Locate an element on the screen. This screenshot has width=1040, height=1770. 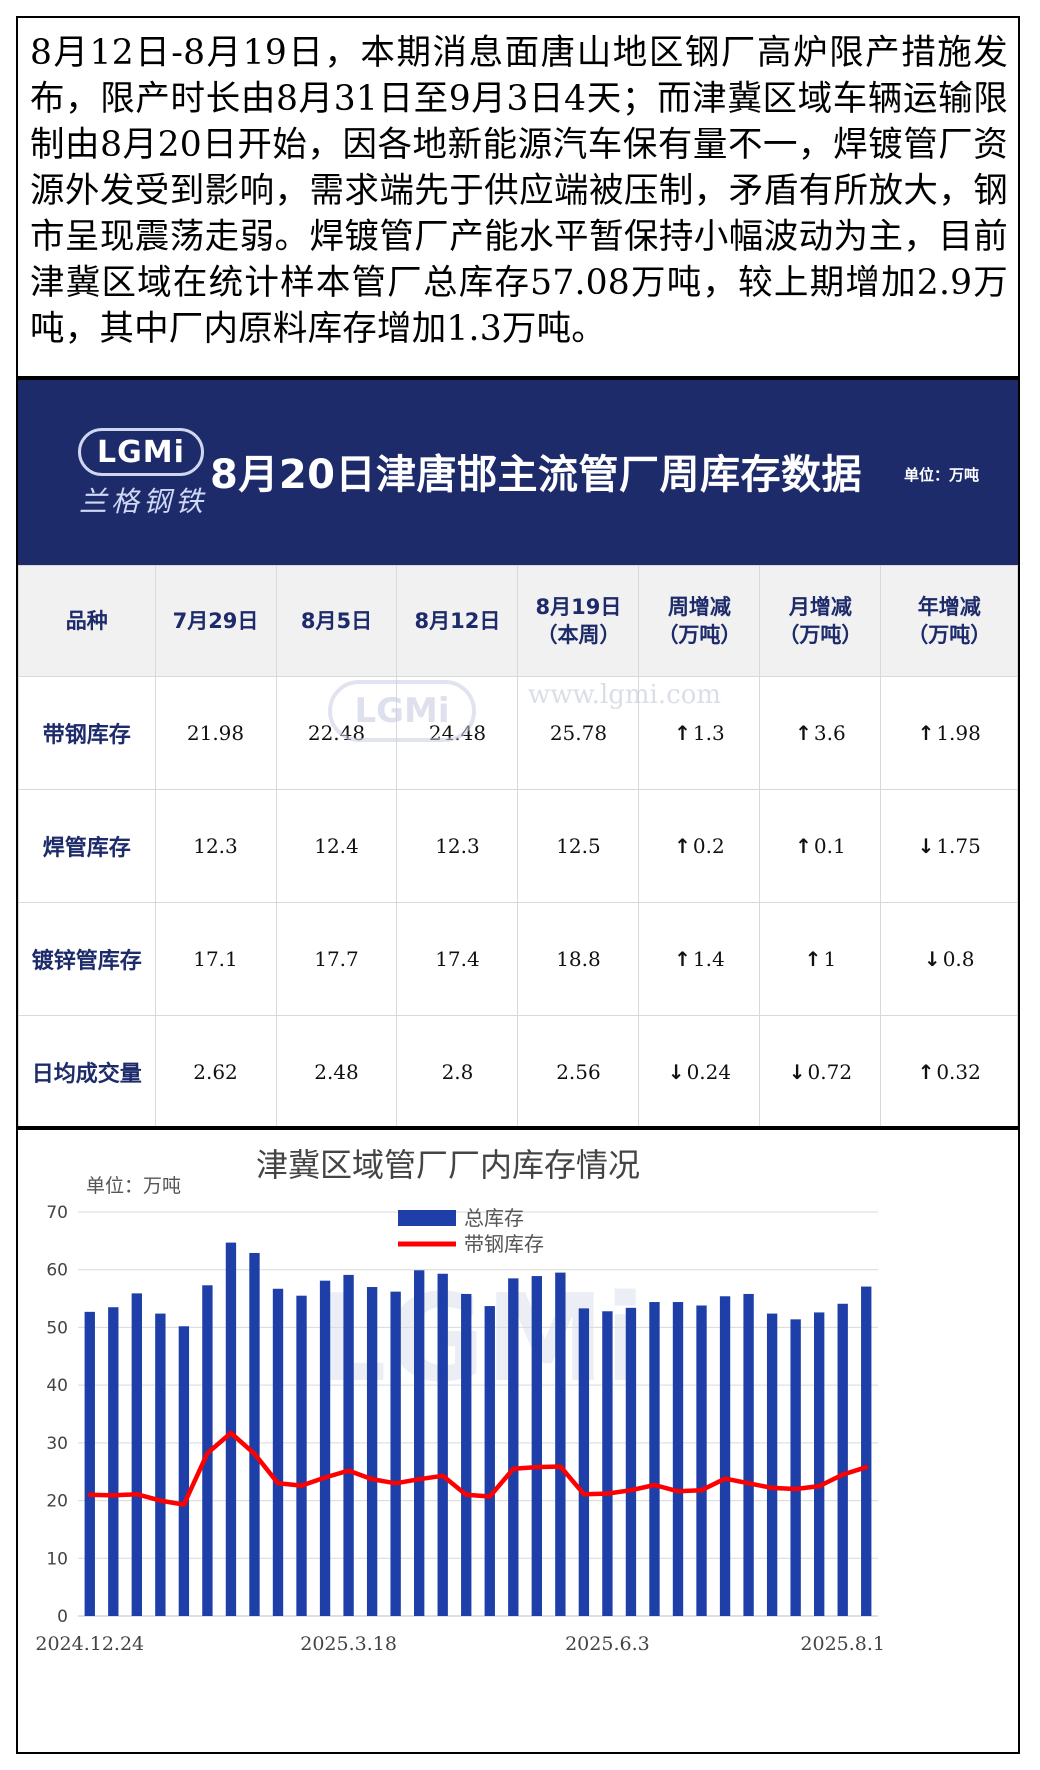
change-cell: ↑ 1.98 is located at coordinates (949, 733).